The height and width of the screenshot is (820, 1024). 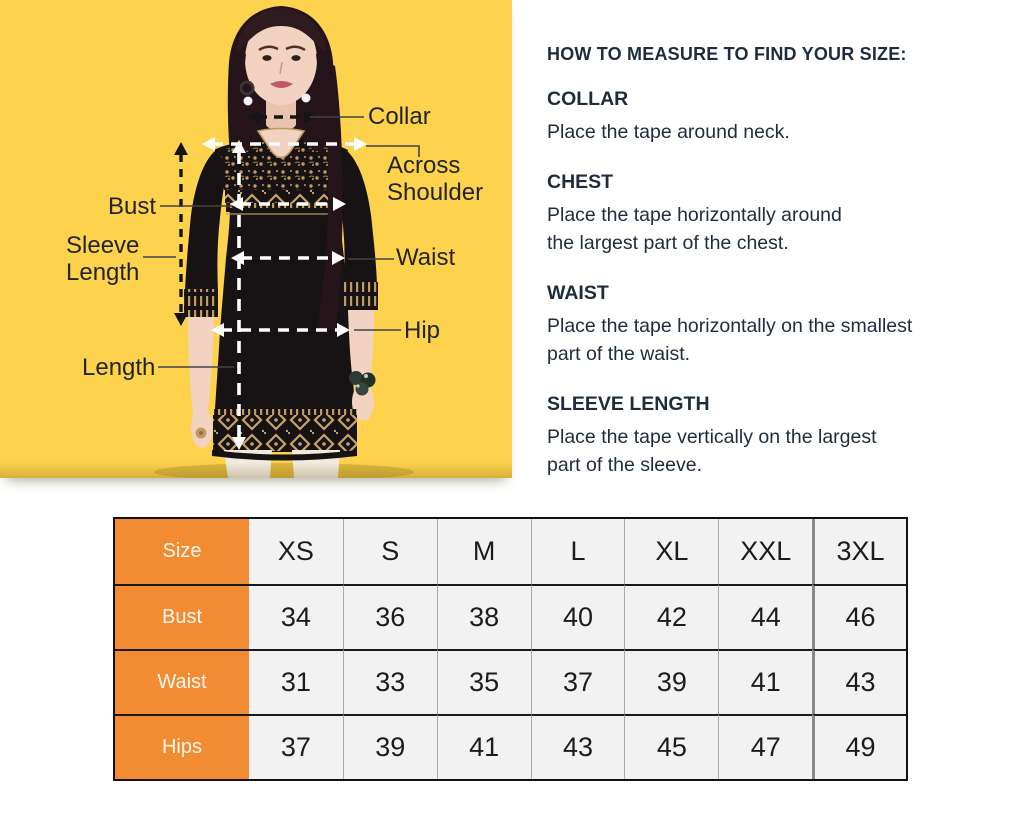 I want to click on hem-band, so click(x=285, y=433).